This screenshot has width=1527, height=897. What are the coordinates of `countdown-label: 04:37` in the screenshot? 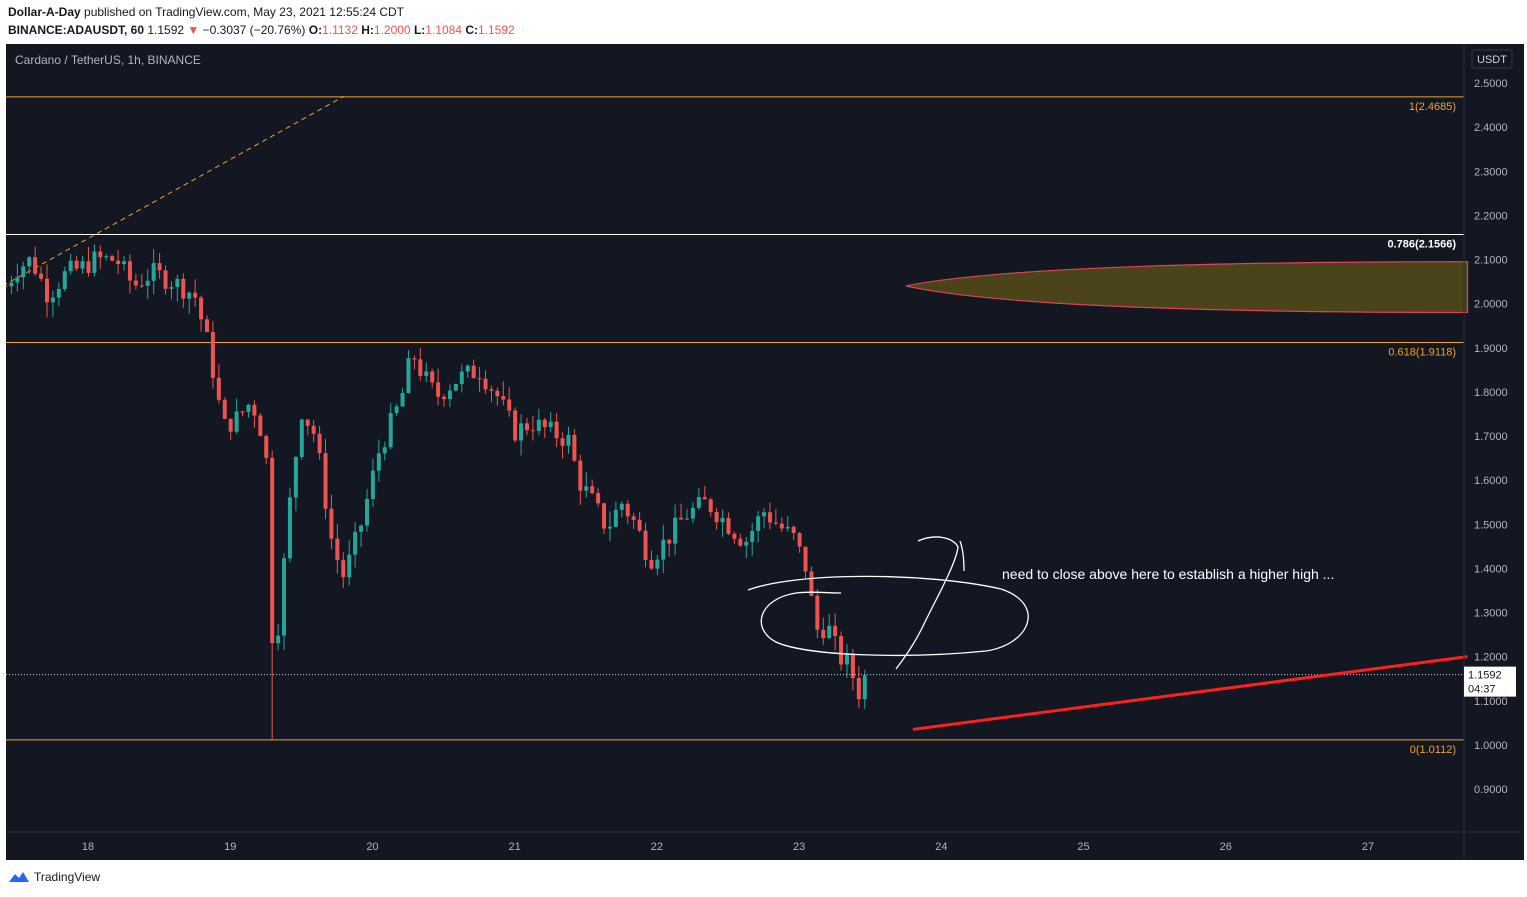 It's located at (1482, 690).